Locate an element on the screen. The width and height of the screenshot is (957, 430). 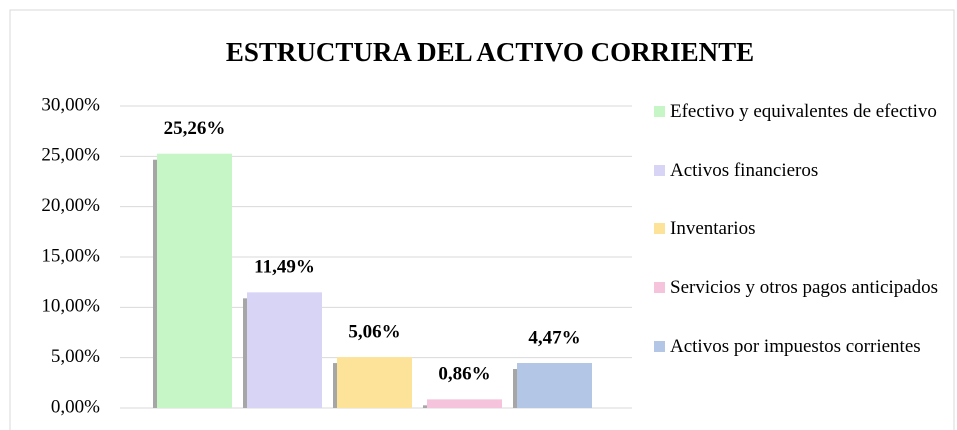
legend-label: Activos financieros is located at coordinates (744, 170).